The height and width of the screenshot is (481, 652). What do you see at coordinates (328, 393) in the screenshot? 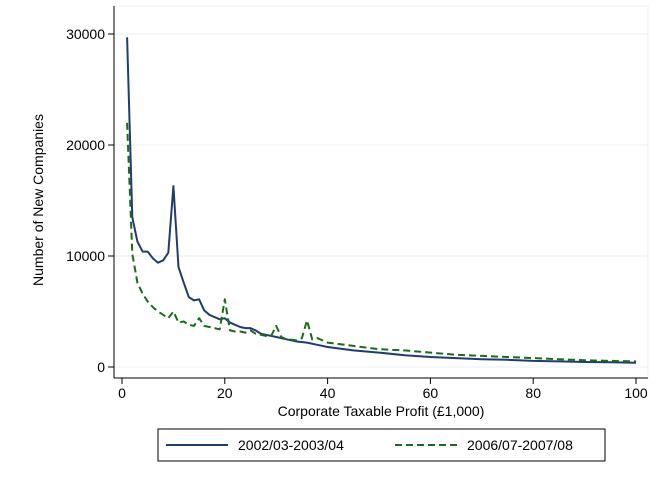
I see `x-tick-label: 40` at bounding box center [328, 393].